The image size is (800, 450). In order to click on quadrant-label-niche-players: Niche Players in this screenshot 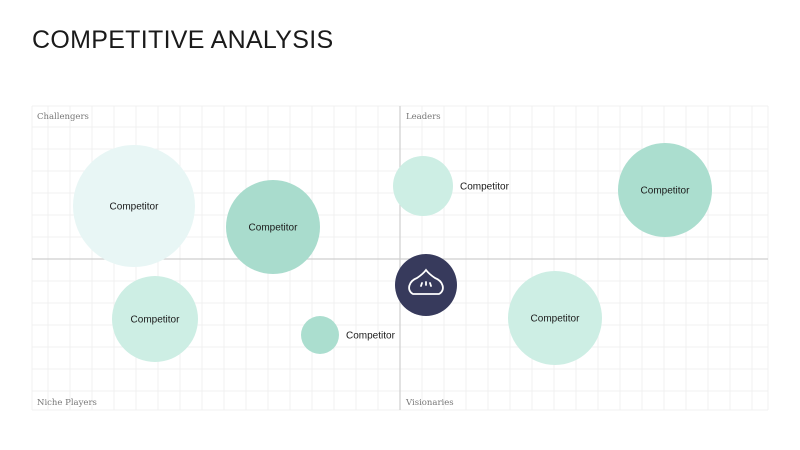, I will do `click(67, 403)`.